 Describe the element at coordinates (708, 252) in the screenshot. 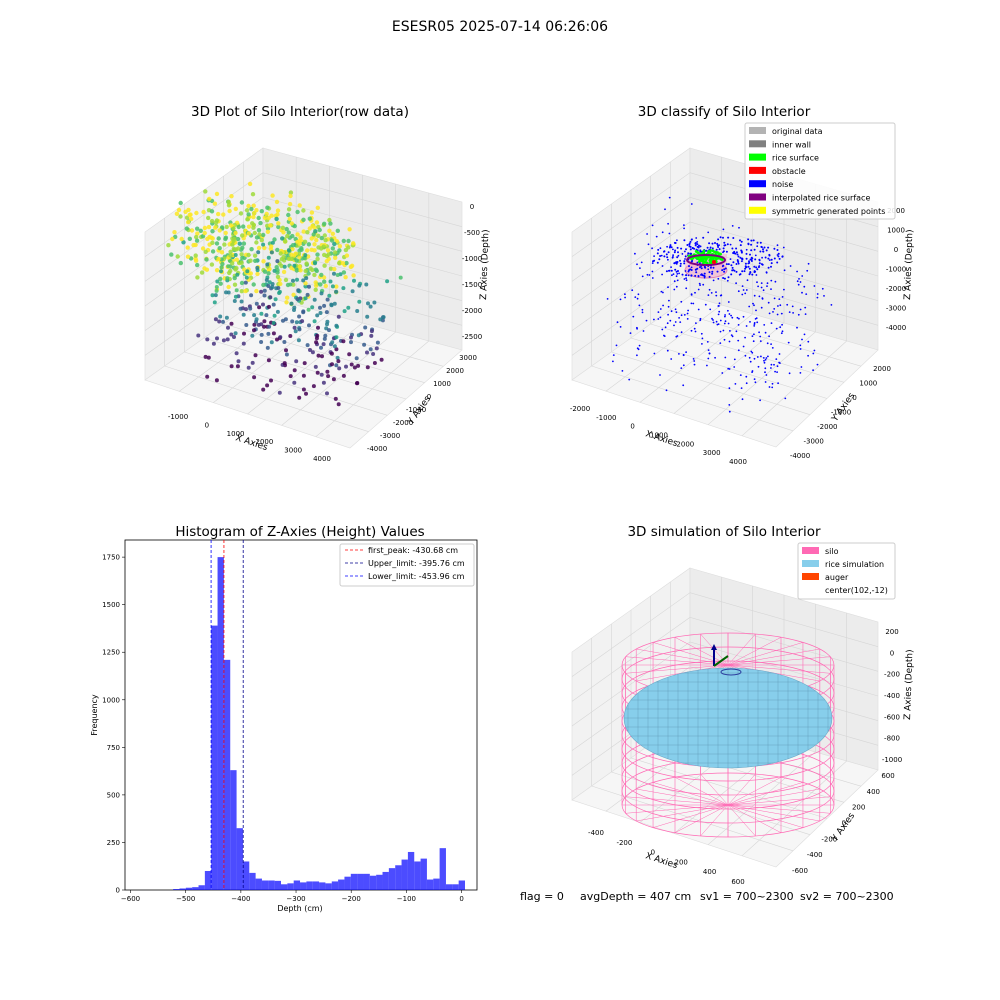

I see `rice-surface-point` at that location.